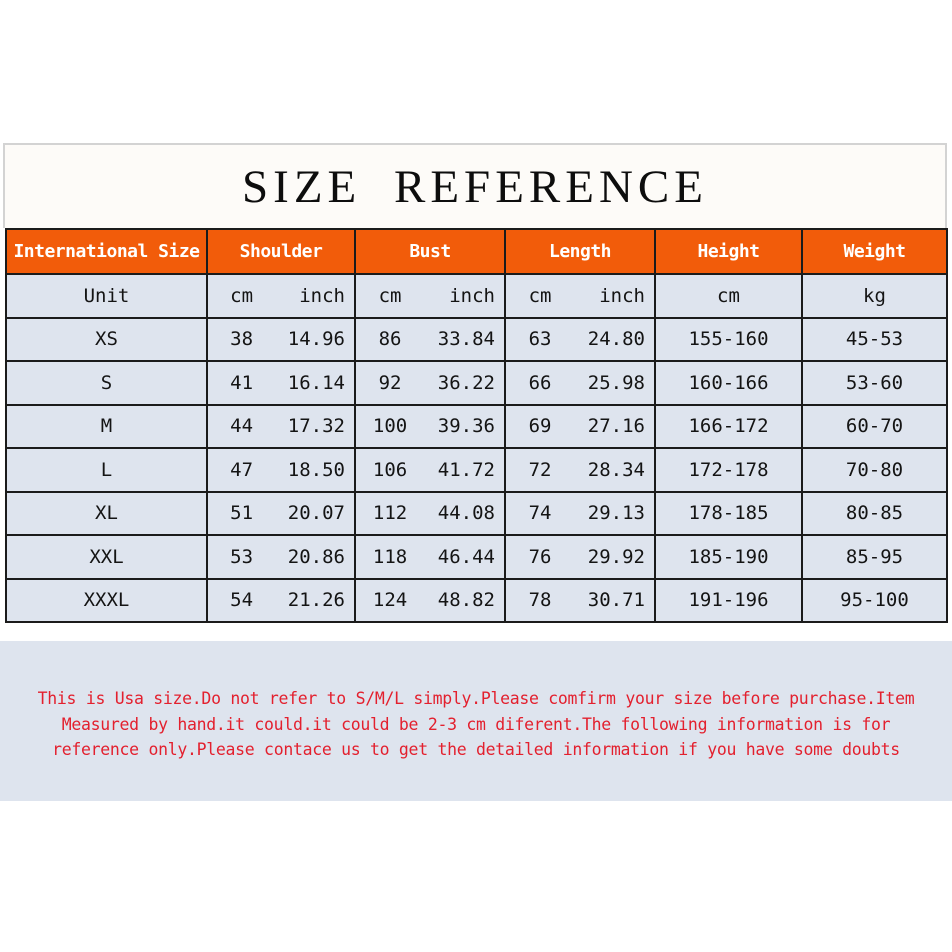 The width and height of the screenshot is (952, 952). I want to click on height-range: 178-185, so click(728, 513).